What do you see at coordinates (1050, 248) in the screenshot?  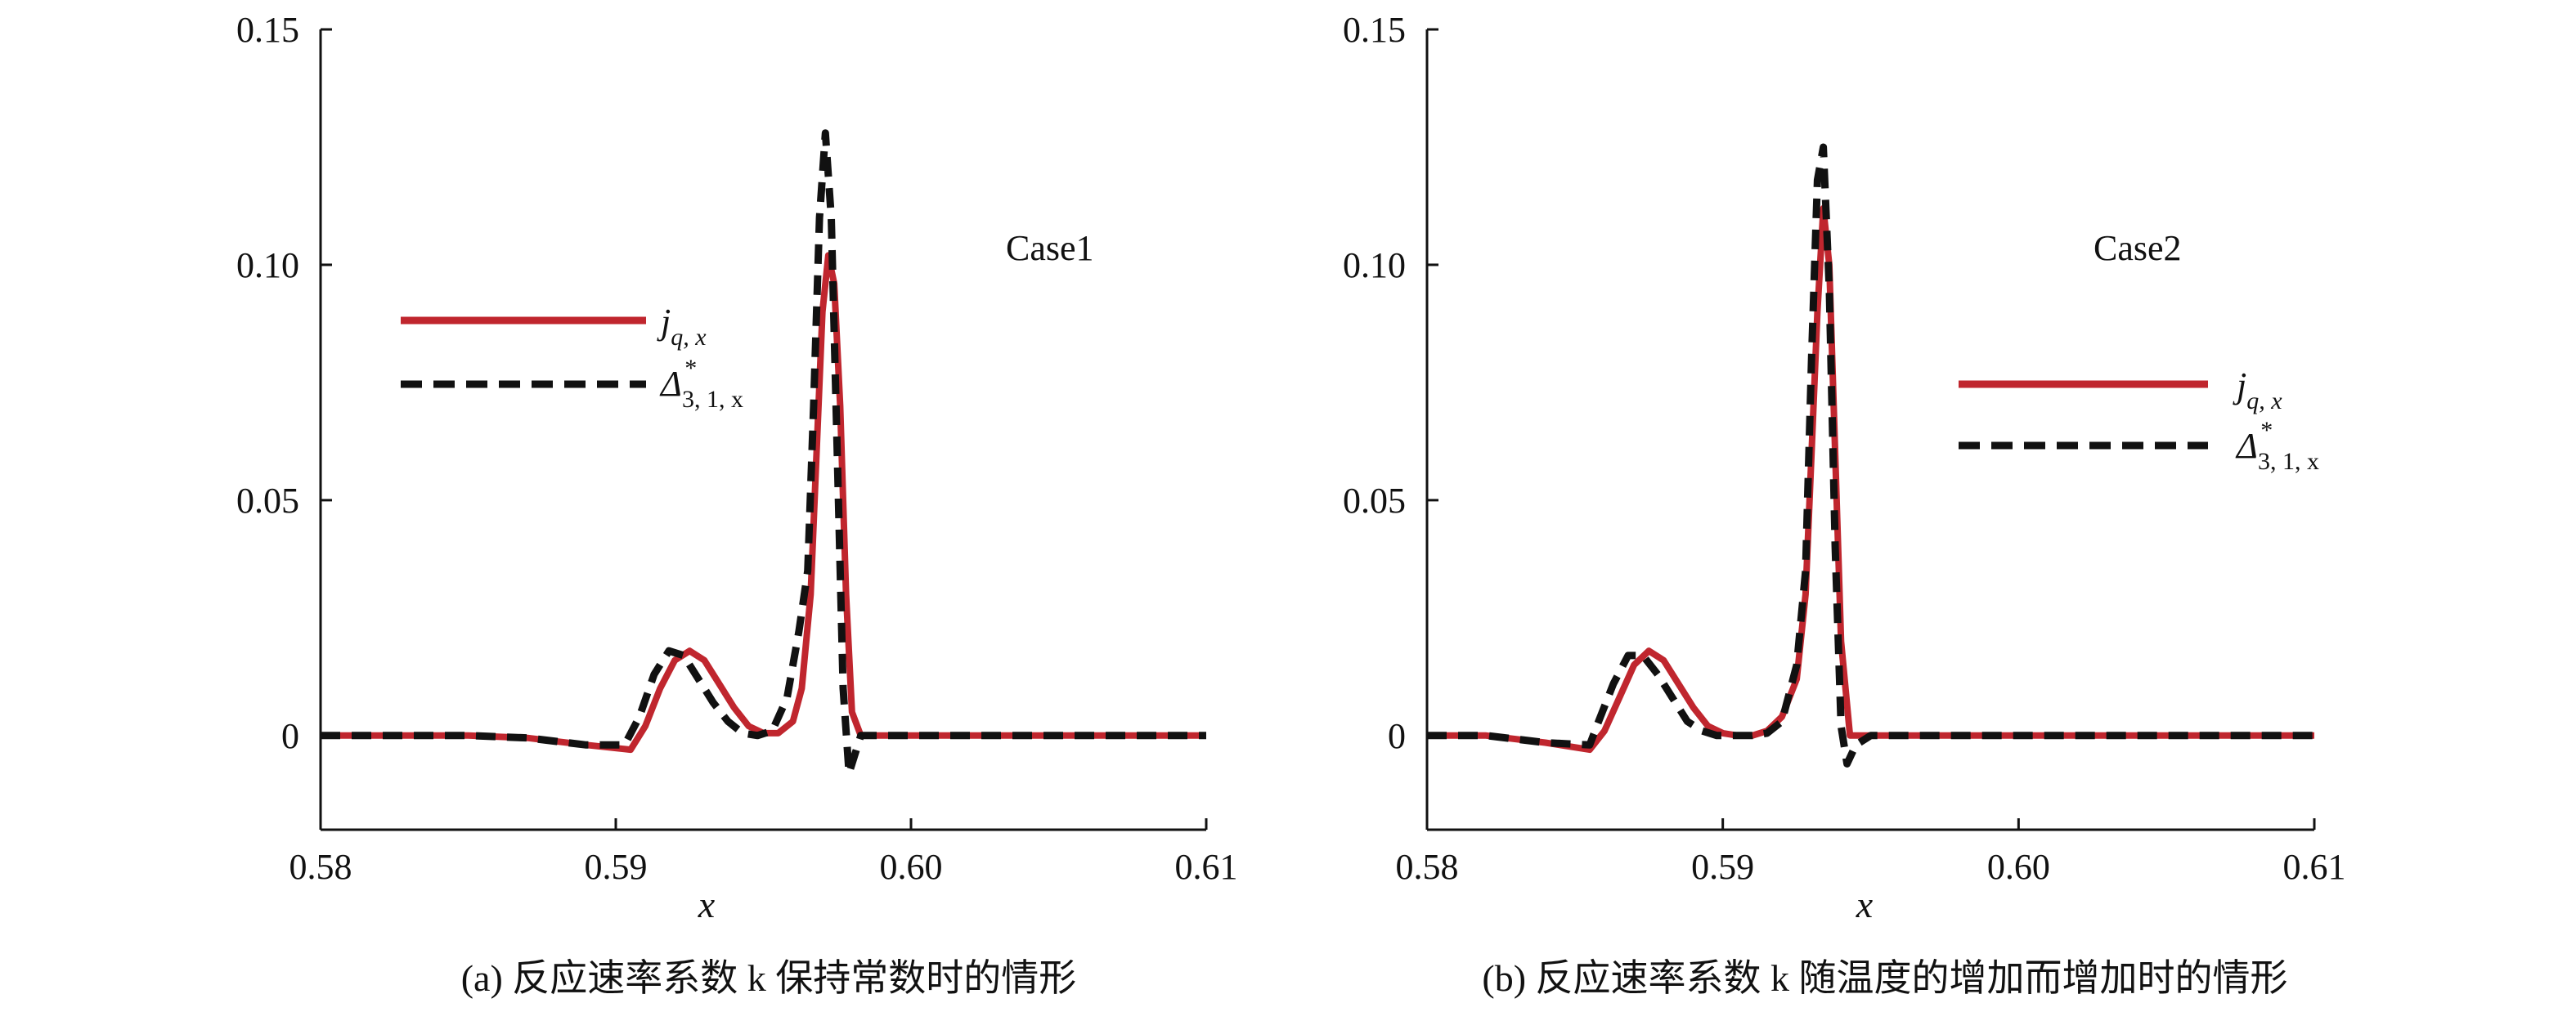 I see `case-annotation-a: Case1` at bounding box center [1050, 248].